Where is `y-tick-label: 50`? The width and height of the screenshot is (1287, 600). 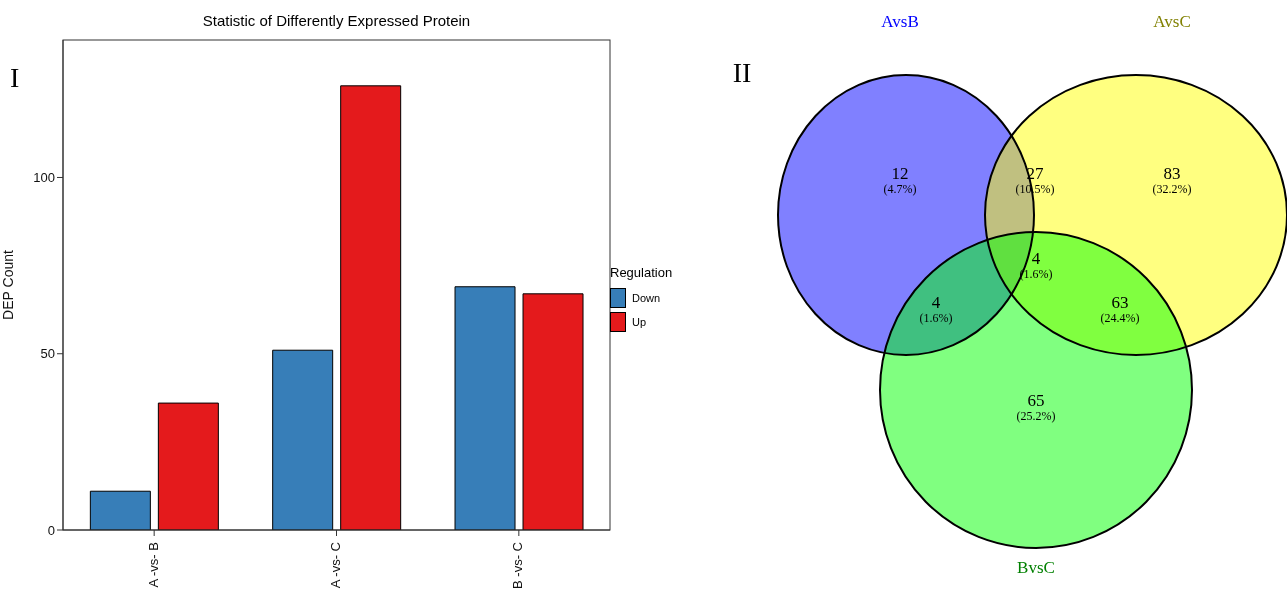 y-tick-label: 50 is located at coordinates (47, 354).